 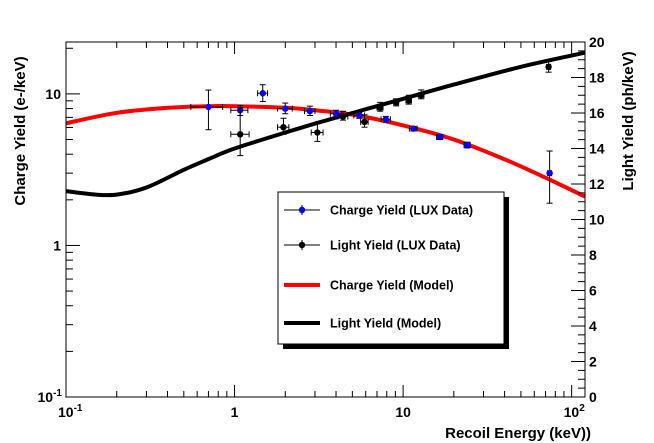 I want to click on y2-tick-label: 0, so click(x=593, y=397).